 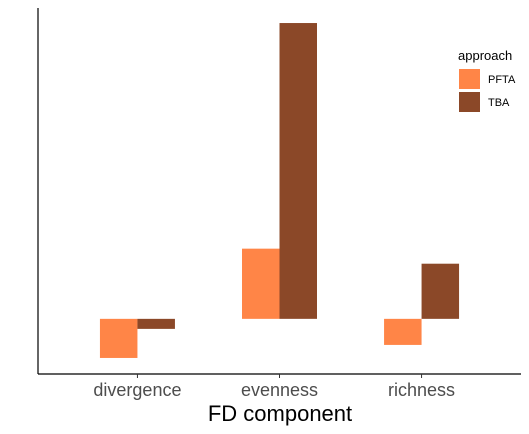 I want to click on x-tick-label: evenness, so click(x=279, y=390).